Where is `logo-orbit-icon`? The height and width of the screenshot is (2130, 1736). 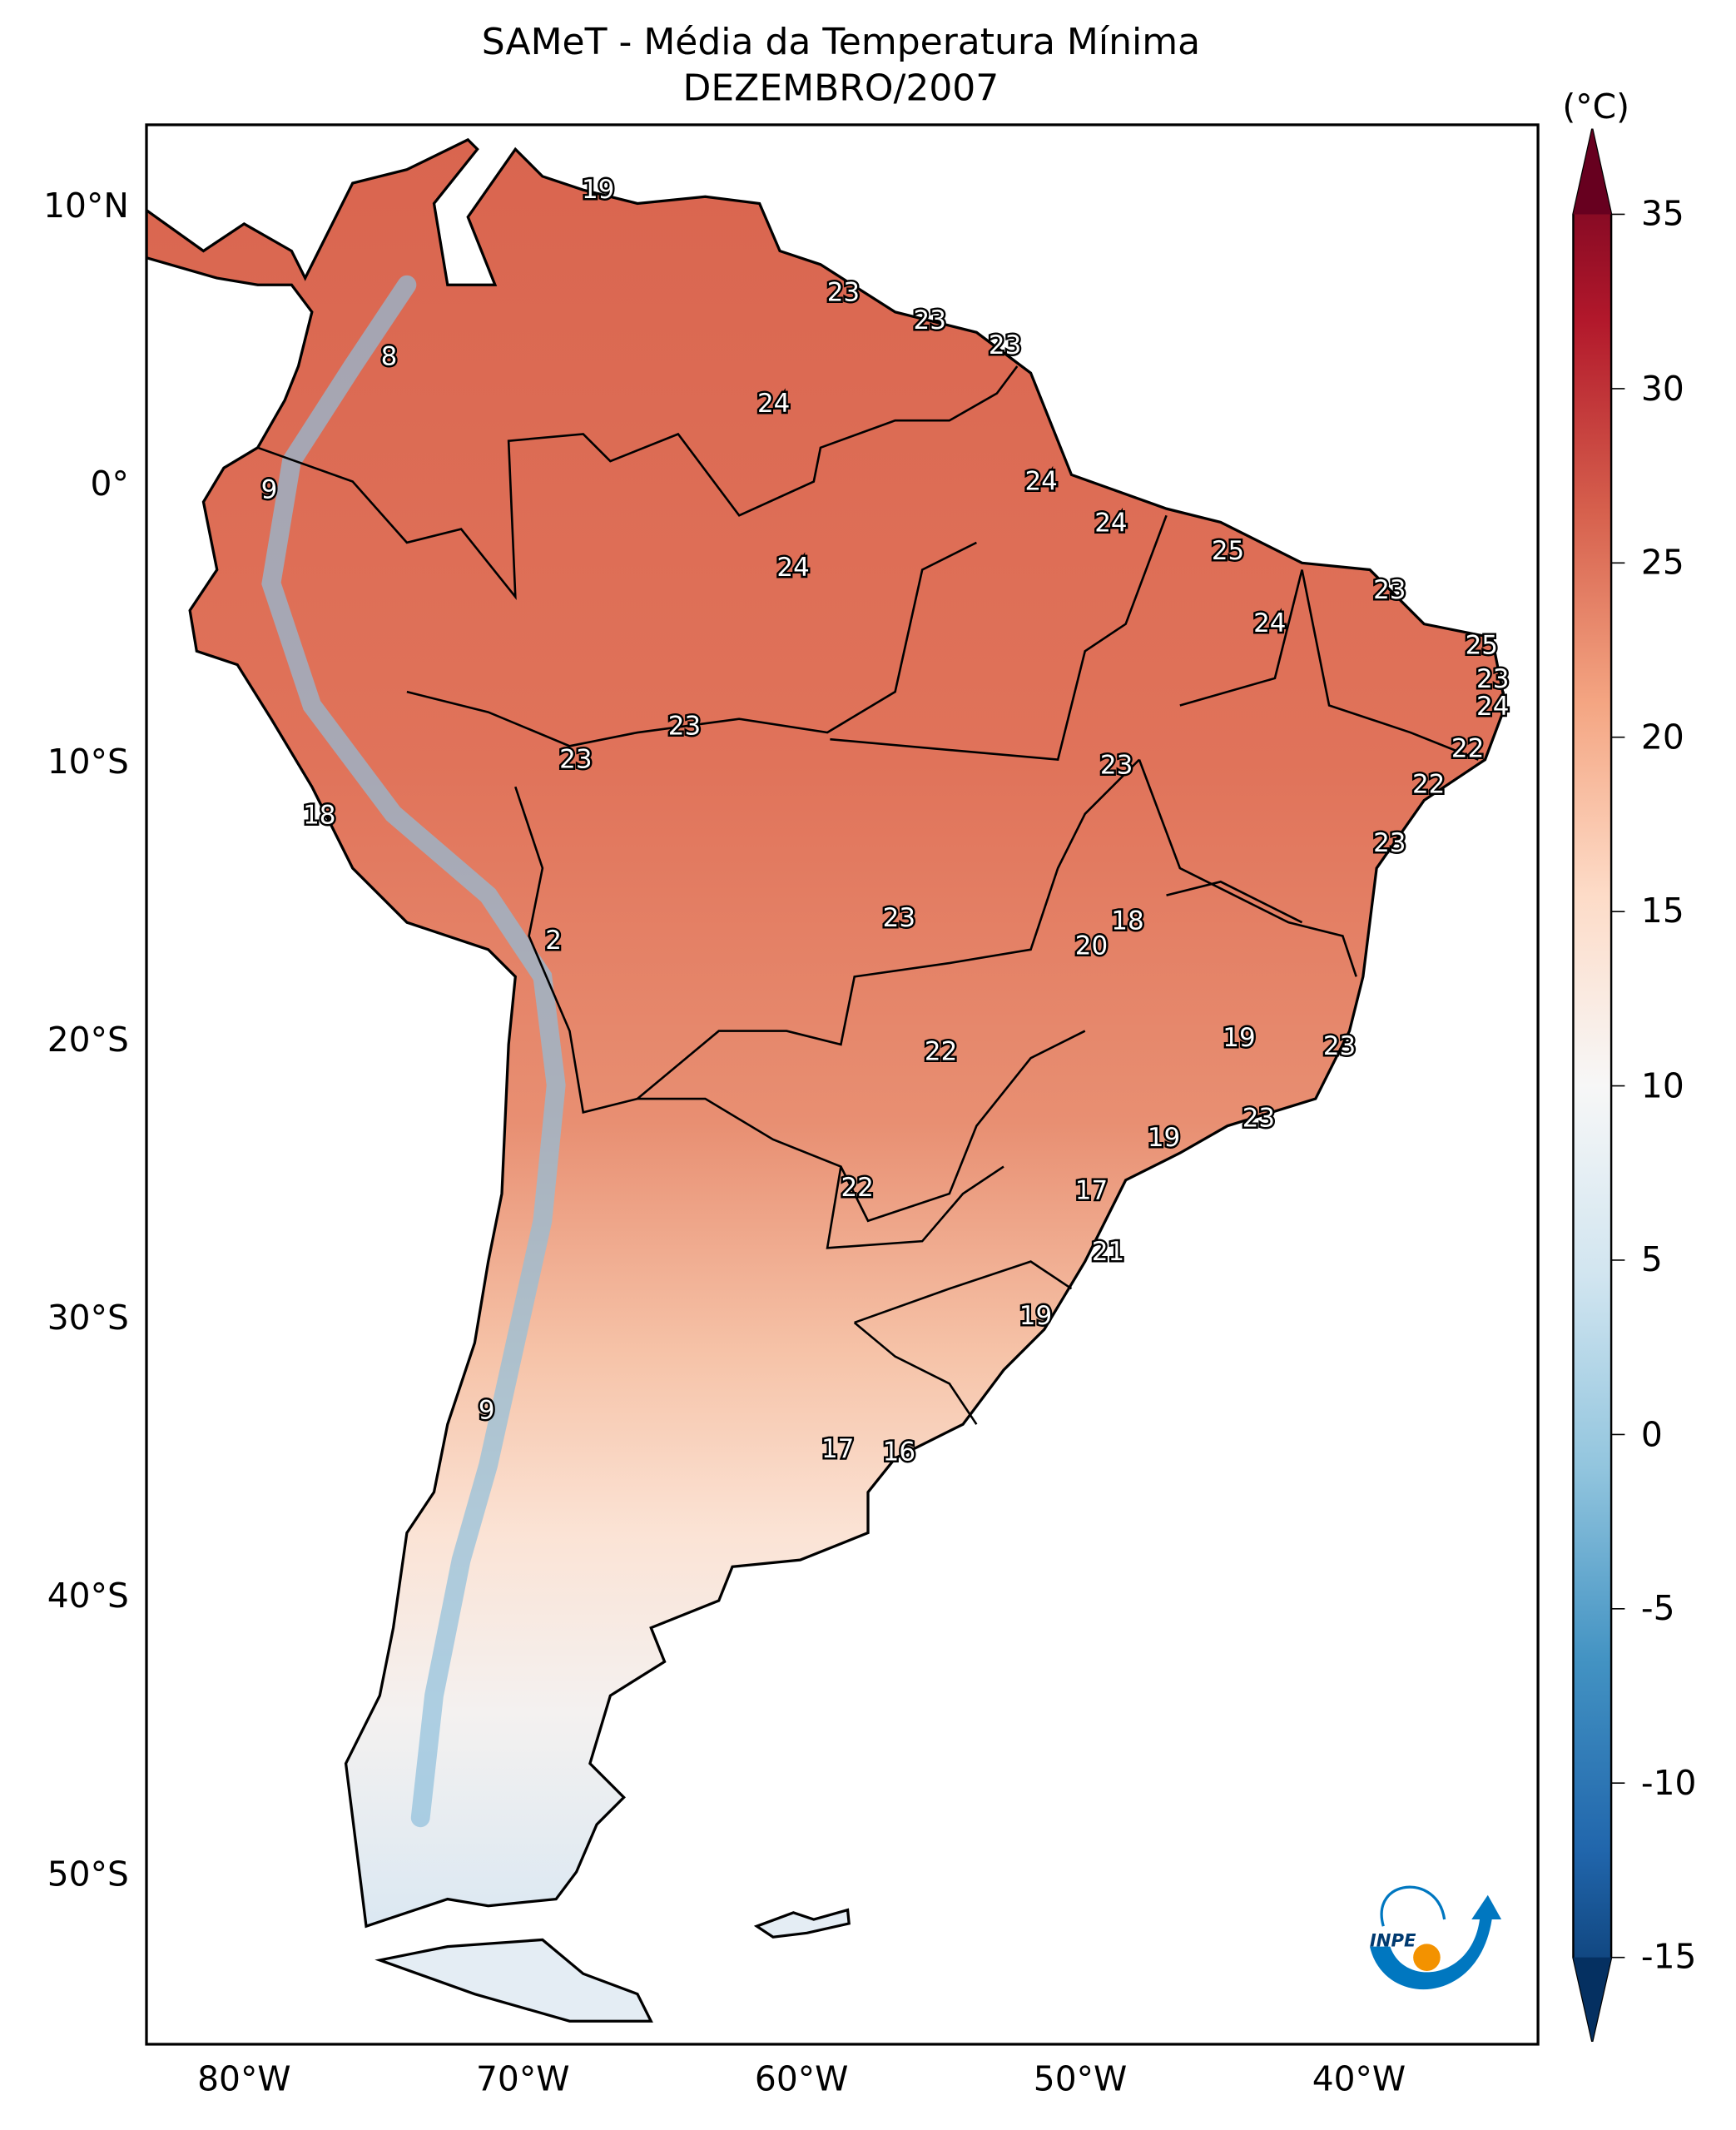 logo-orbit-icon is located at coordinates (1413, 1906).